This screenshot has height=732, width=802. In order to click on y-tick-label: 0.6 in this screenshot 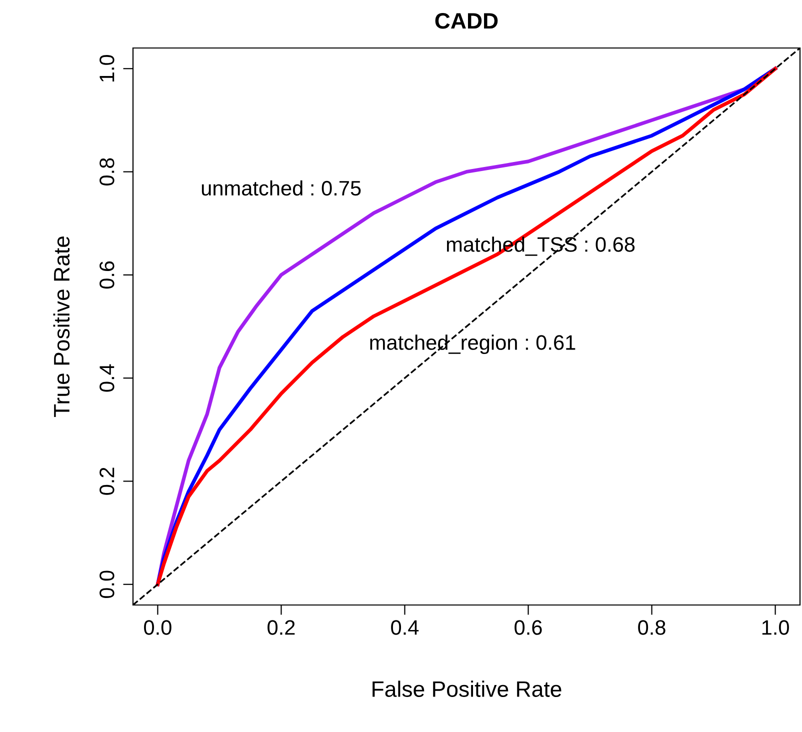, I will do `click(107, 275)`.